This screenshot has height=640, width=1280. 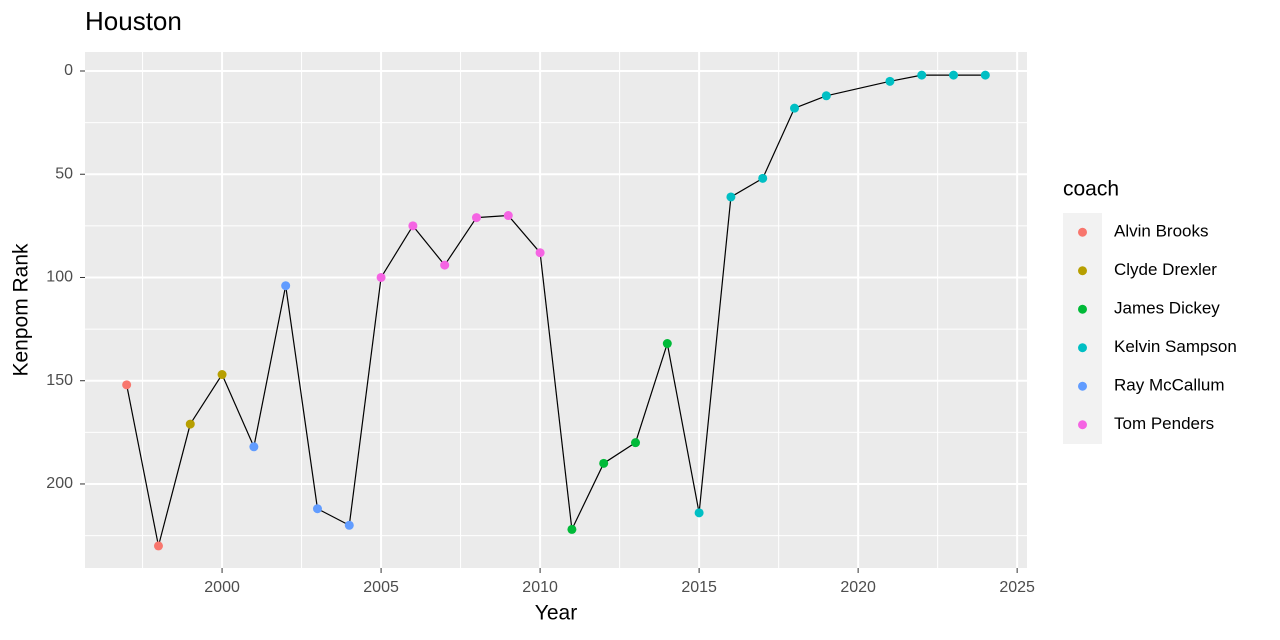 What do you see at coordinates (1082, 328) in the screenshot?
I see `legend-key-background` at bounding box center [1082, 328].